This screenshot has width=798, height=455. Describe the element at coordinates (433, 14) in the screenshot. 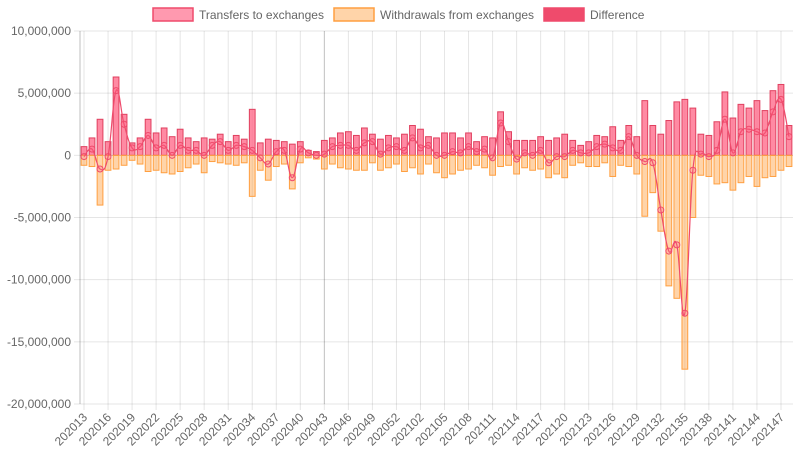

I see `legend-item-withdrawals: Withdrawals from exchanges` at that location.